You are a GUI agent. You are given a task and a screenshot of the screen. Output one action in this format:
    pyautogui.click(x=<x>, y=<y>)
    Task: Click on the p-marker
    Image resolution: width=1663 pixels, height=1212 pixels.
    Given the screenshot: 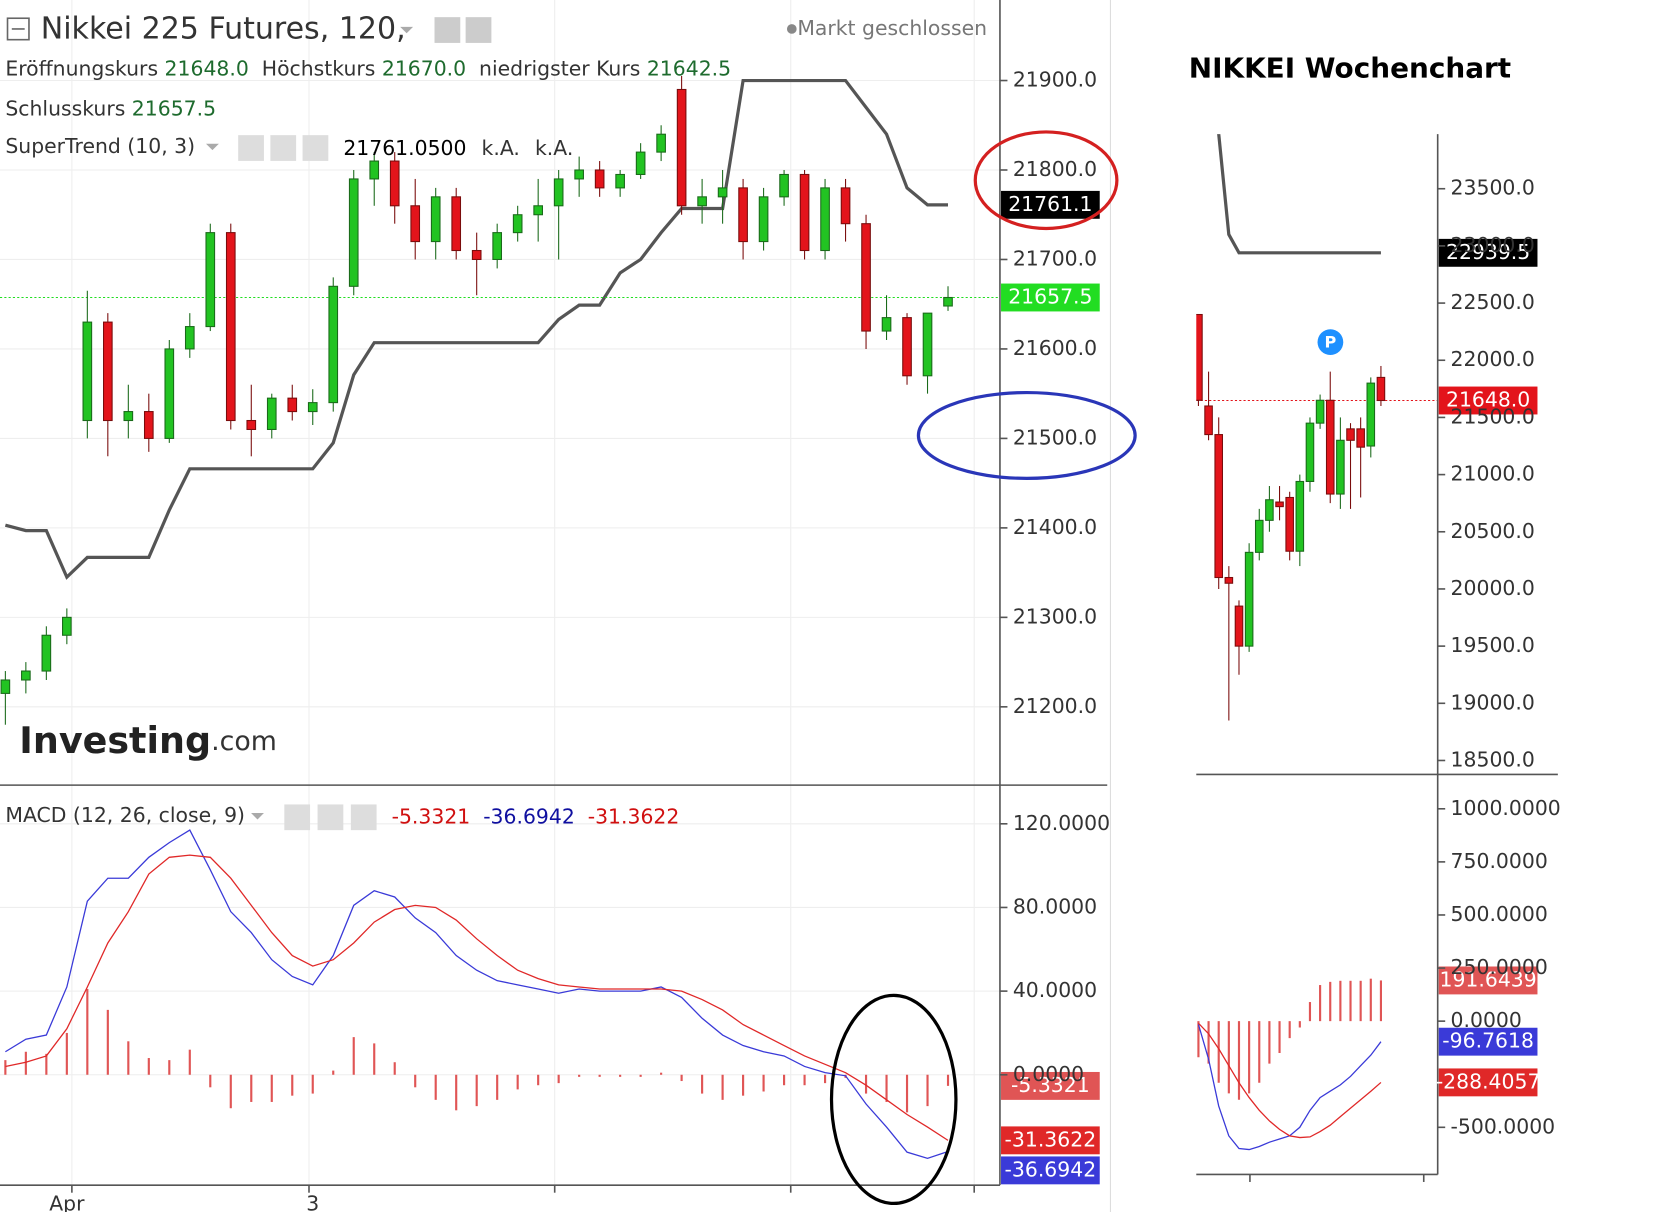 What is the action you would take?
    pyautogui.click(x=1330, y=342)
    